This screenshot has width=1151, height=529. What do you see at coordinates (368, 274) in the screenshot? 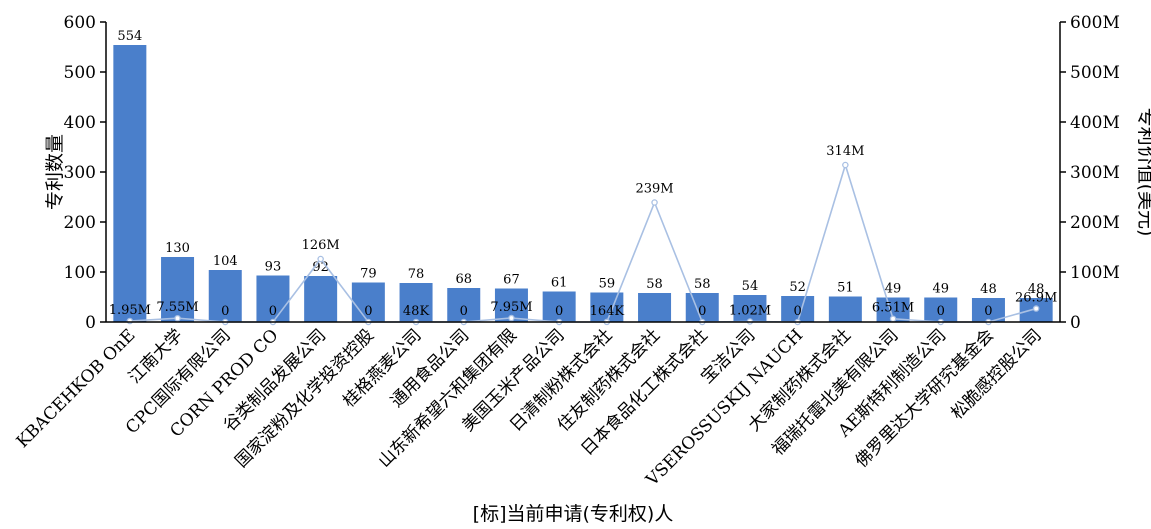
I see `bar-value-label: 79` at bounding box center [368, 274].